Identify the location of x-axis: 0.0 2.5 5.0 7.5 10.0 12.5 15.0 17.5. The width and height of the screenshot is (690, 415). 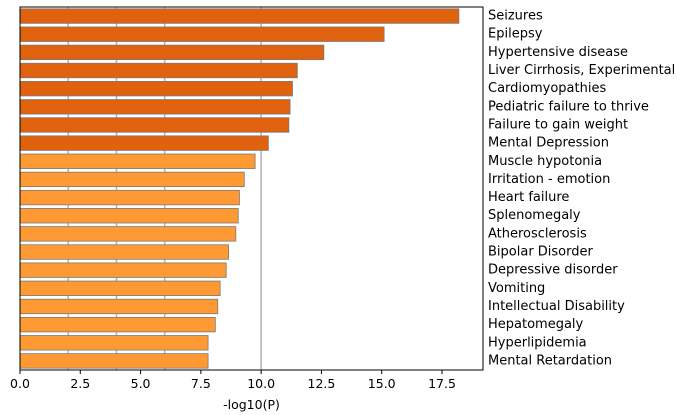
(233, 380).